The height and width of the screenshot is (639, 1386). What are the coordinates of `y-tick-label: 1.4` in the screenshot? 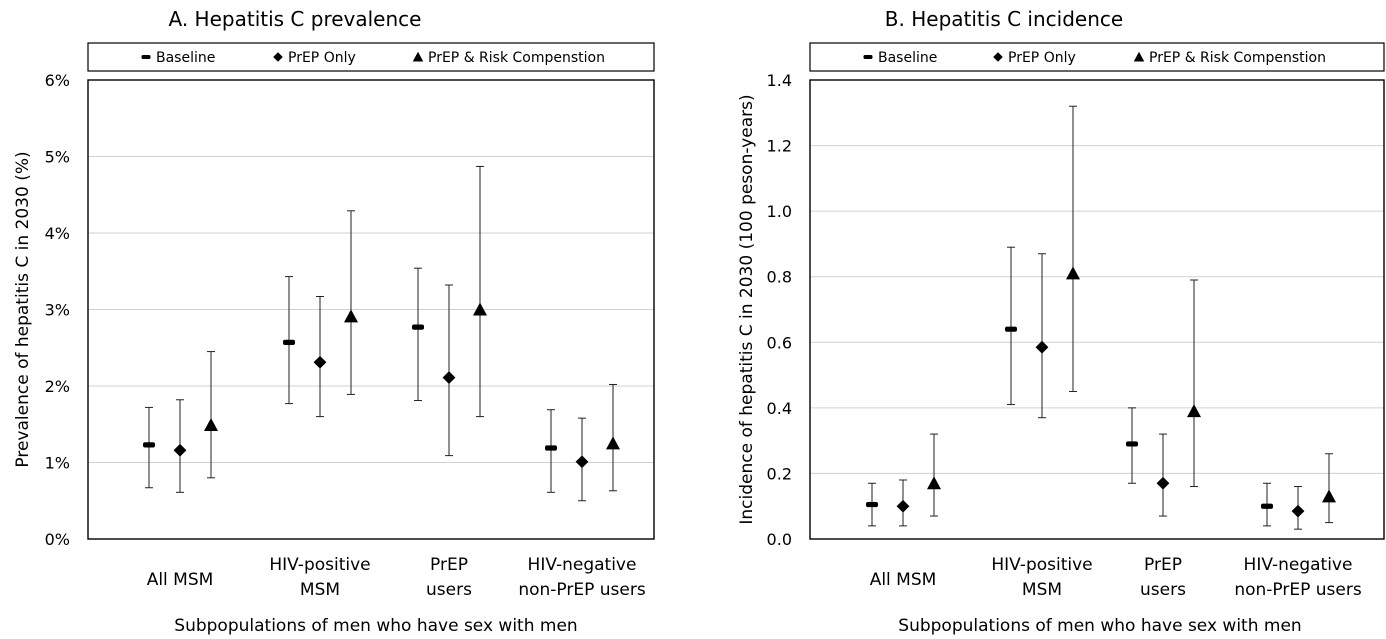 It's located at (779, 80).